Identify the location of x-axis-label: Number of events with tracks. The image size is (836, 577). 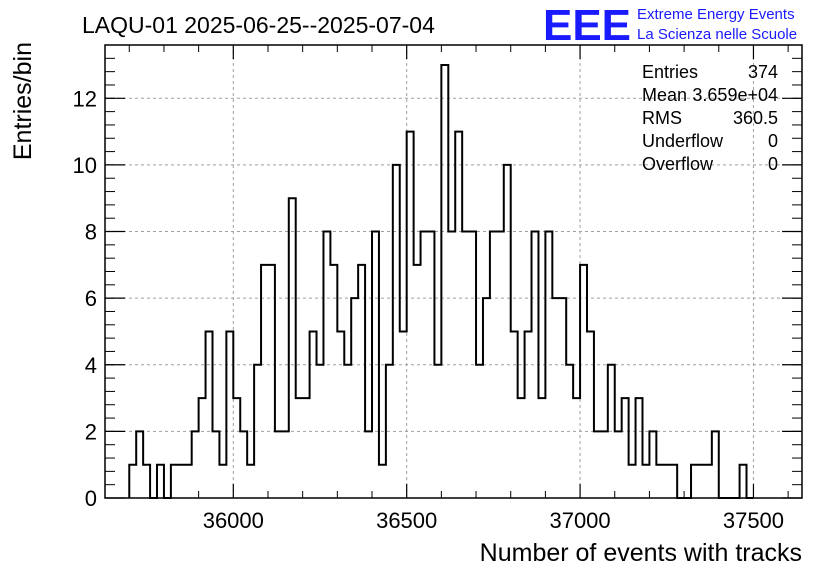
(641, 553).